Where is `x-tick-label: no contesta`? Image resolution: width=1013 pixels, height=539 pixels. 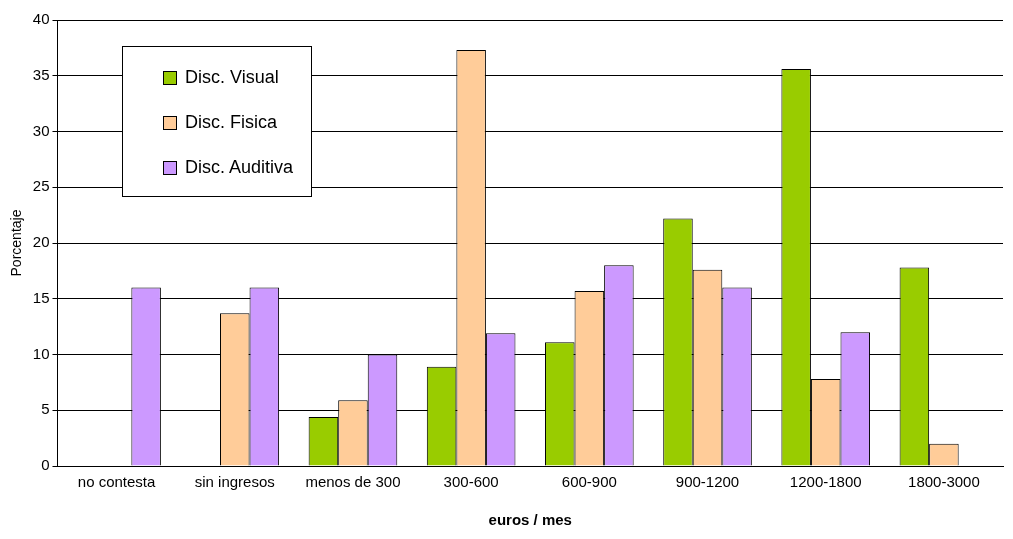
x-tick-label: no contesta is located at coordinates (117, 482).